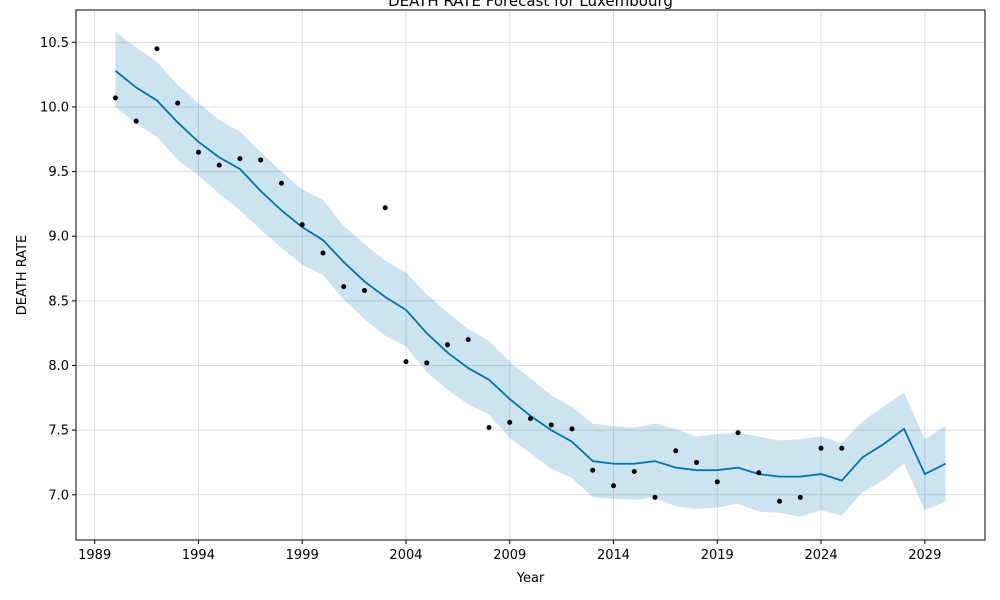 The image size is (1000, 600). Describe the element at coordinates (509, 555) in the screenshot. I see `x-tick-label: 2009` at that location.